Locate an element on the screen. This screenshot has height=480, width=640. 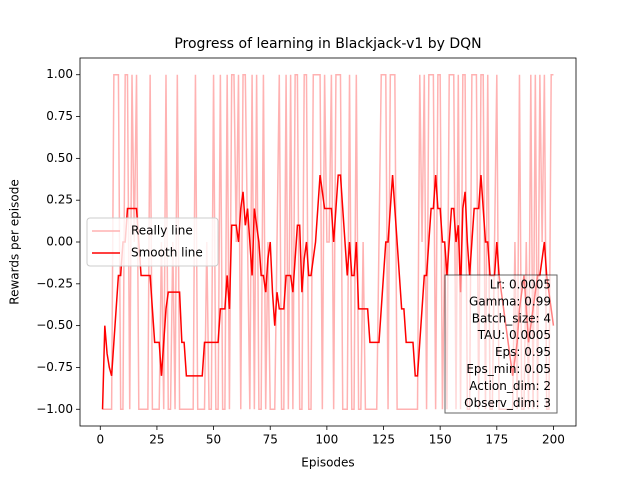
y-tick-label: 1.00 is located at coordinates (59, 74).